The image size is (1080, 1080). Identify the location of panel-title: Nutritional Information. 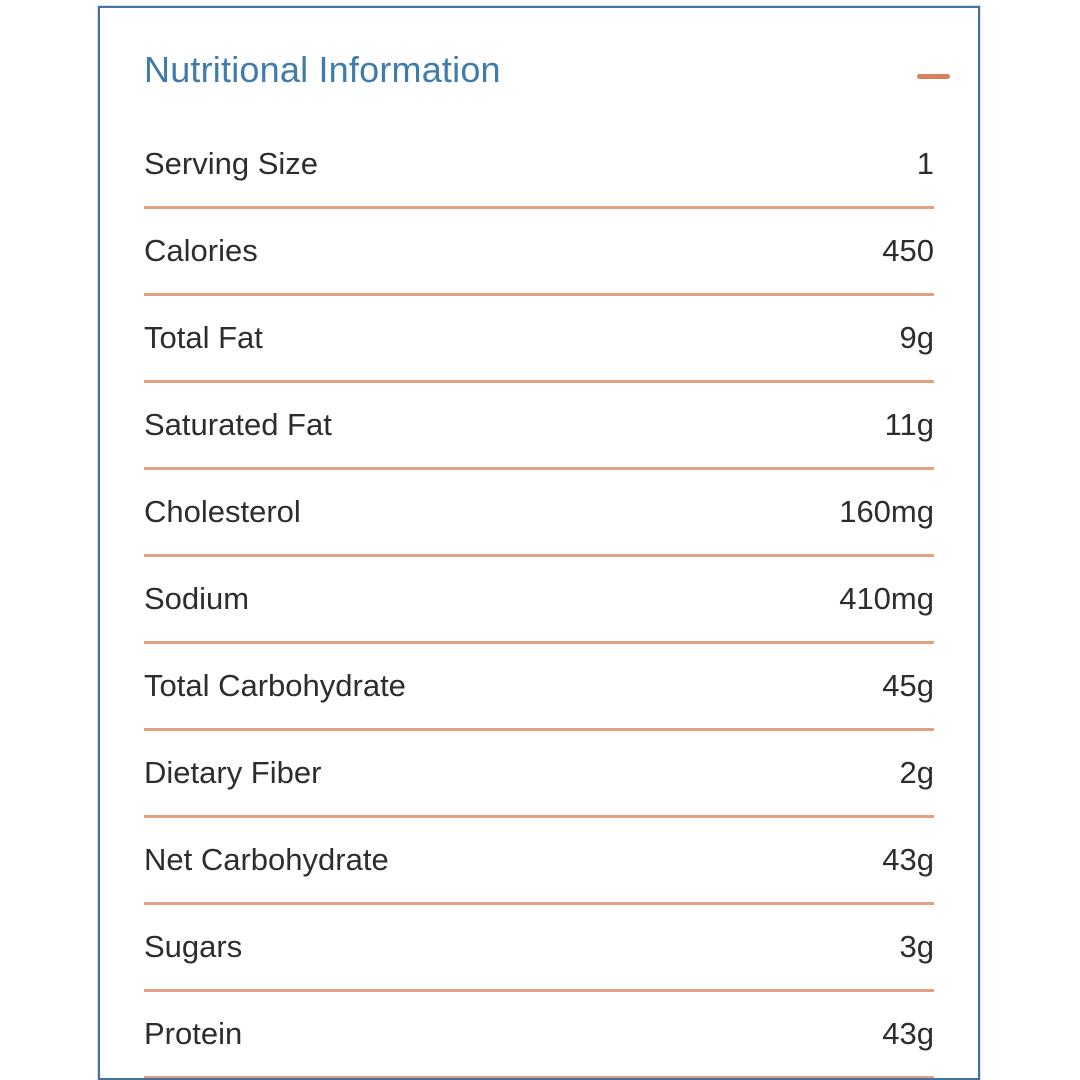
(322, 69).